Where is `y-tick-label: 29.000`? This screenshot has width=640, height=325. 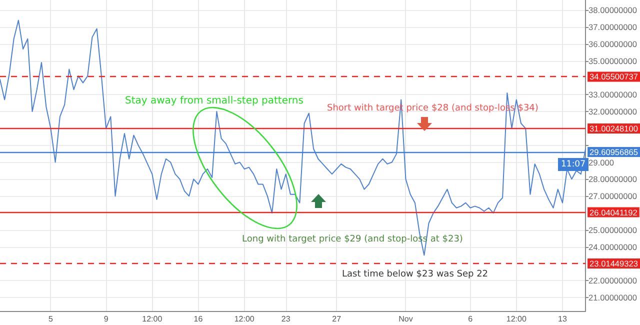
y-tick-label: 29.000 is located at coordinates (601, 162).